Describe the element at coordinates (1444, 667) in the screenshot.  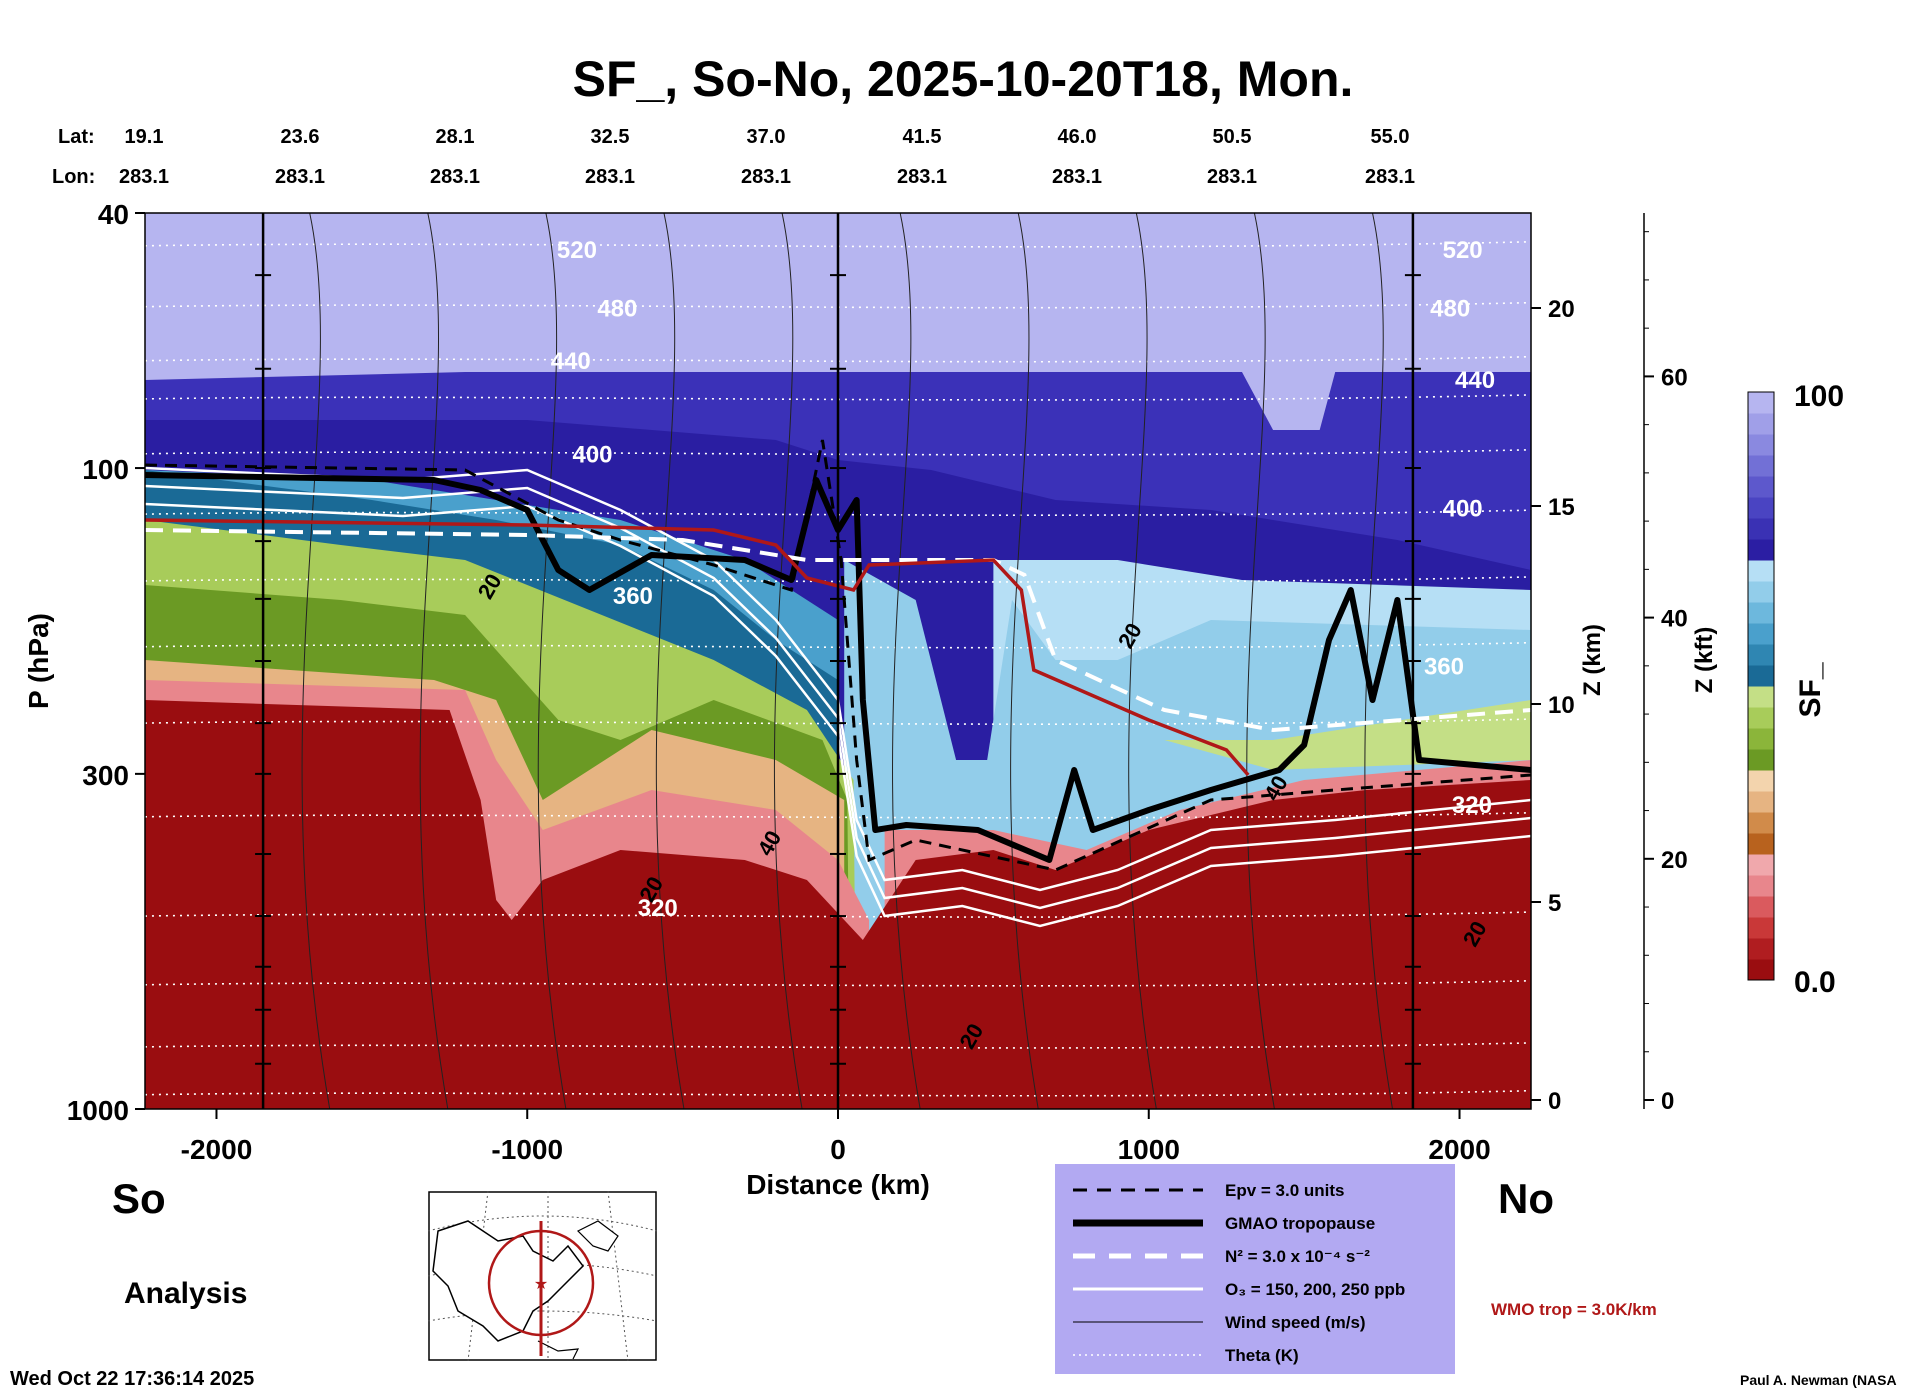
I see `theta-label-10: 360` at that location.